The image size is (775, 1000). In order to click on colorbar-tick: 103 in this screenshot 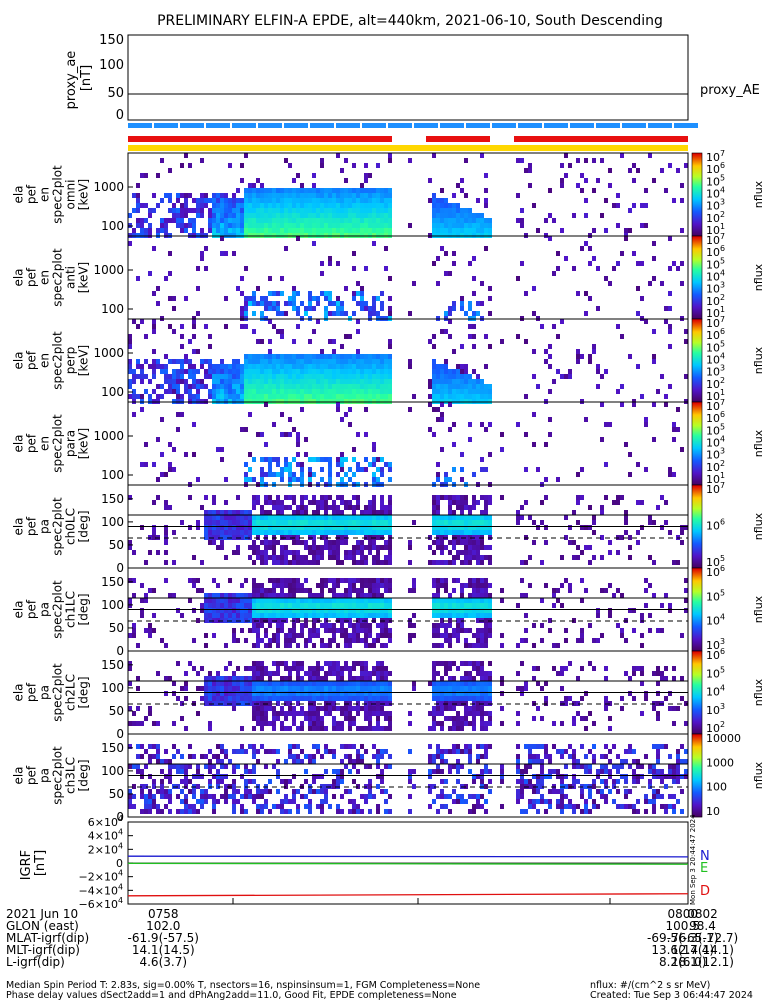, I will do `click(715, 454)`.